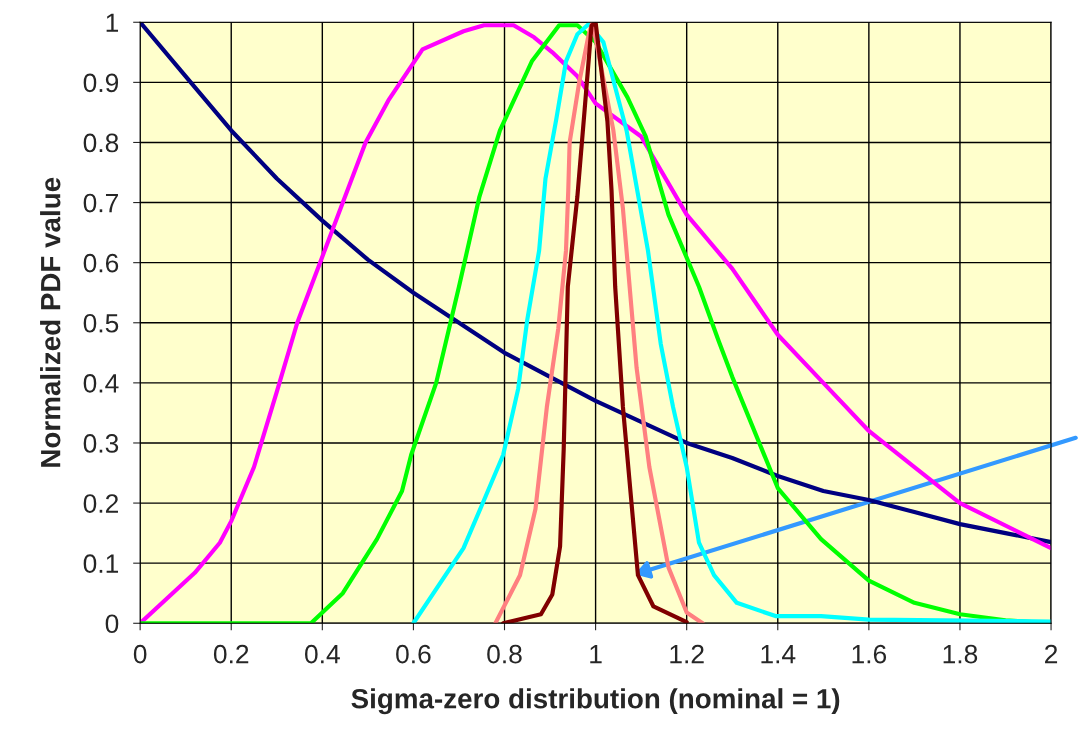 The width and height of the screenshot is (1078, 742). I want to click on x-tick-label: 1.4, so click(778, 654).